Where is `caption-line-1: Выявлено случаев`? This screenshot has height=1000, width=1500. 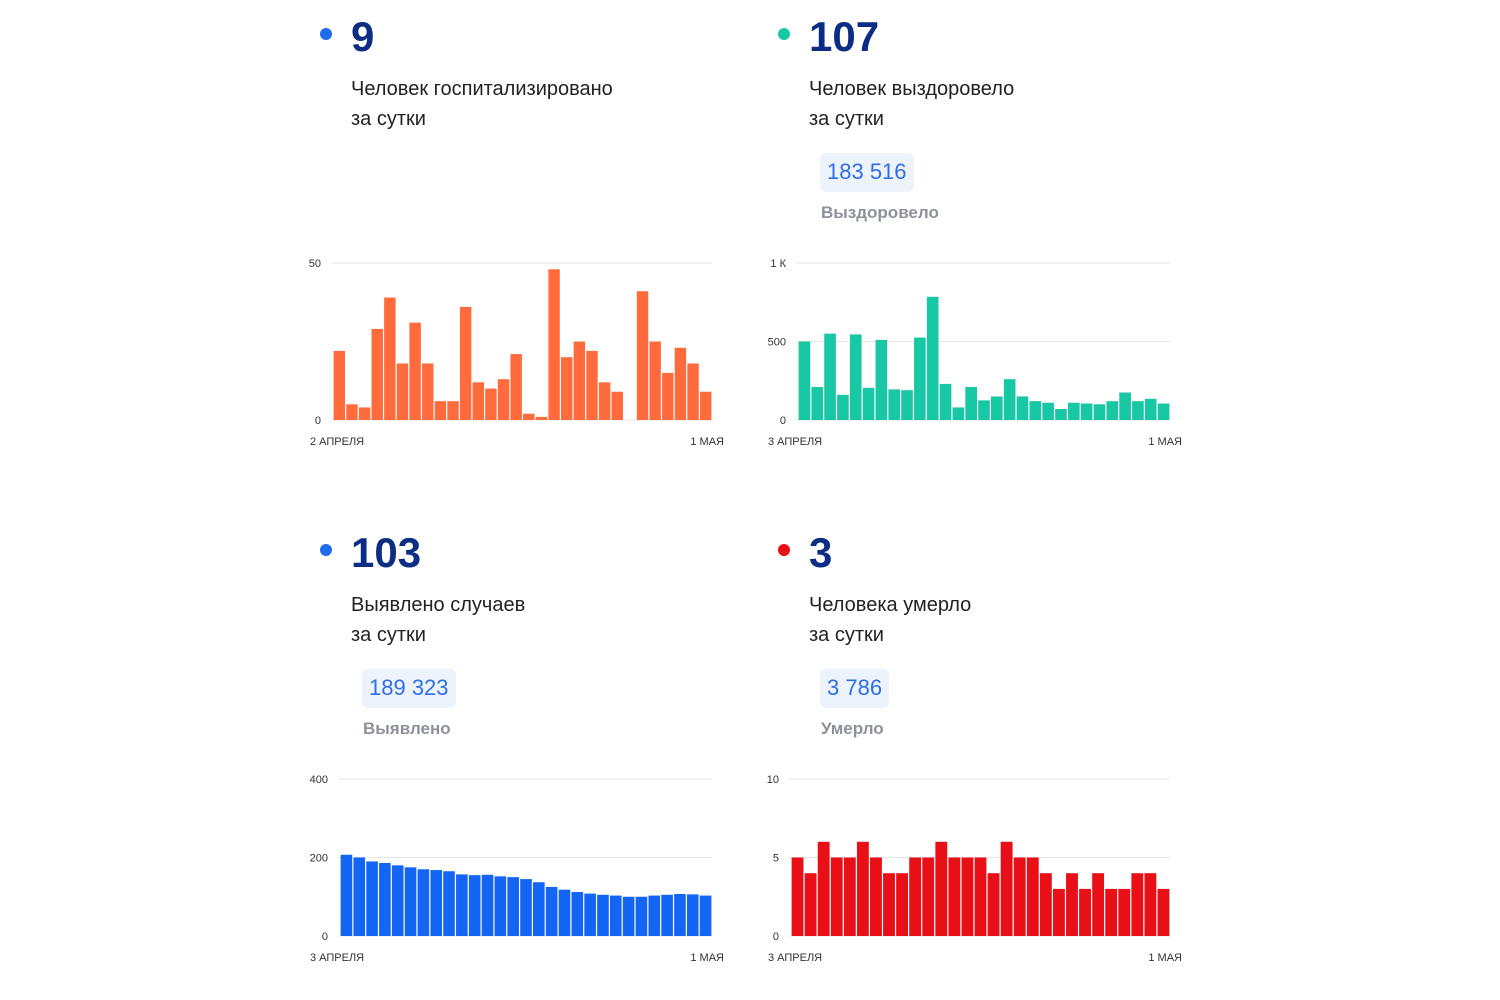
caption-line-1: Выявлено случаев is located at coordinates (438, 605).